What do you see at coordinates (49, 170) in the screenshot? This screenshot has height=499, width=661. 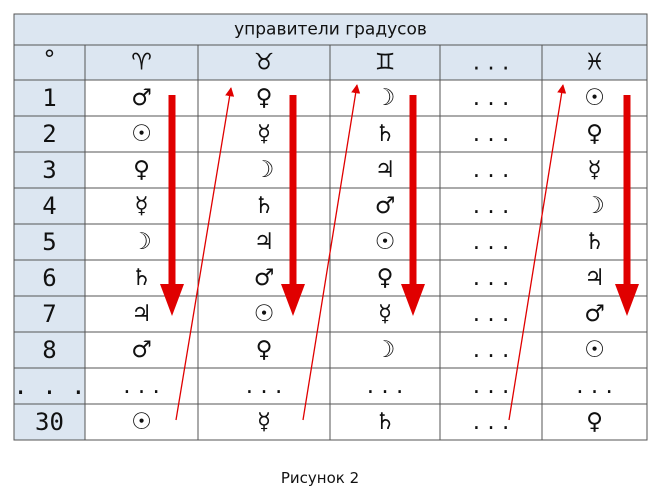 I see `row-label: 3` at bounding box center [49, 170].